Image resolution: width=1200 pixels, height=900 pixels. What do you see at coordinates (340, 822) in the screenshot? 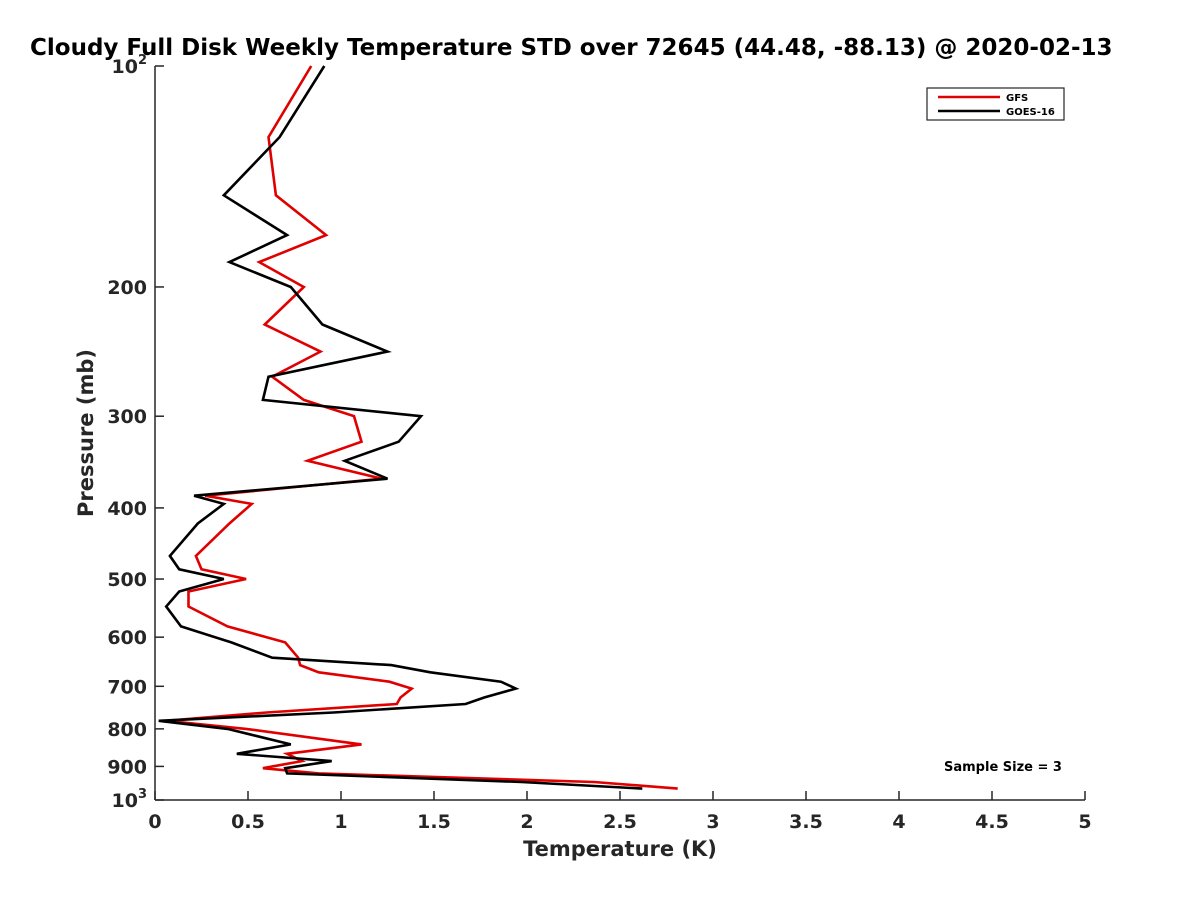
I see `x-tick-label: 1` at bounding box center [340, 822].